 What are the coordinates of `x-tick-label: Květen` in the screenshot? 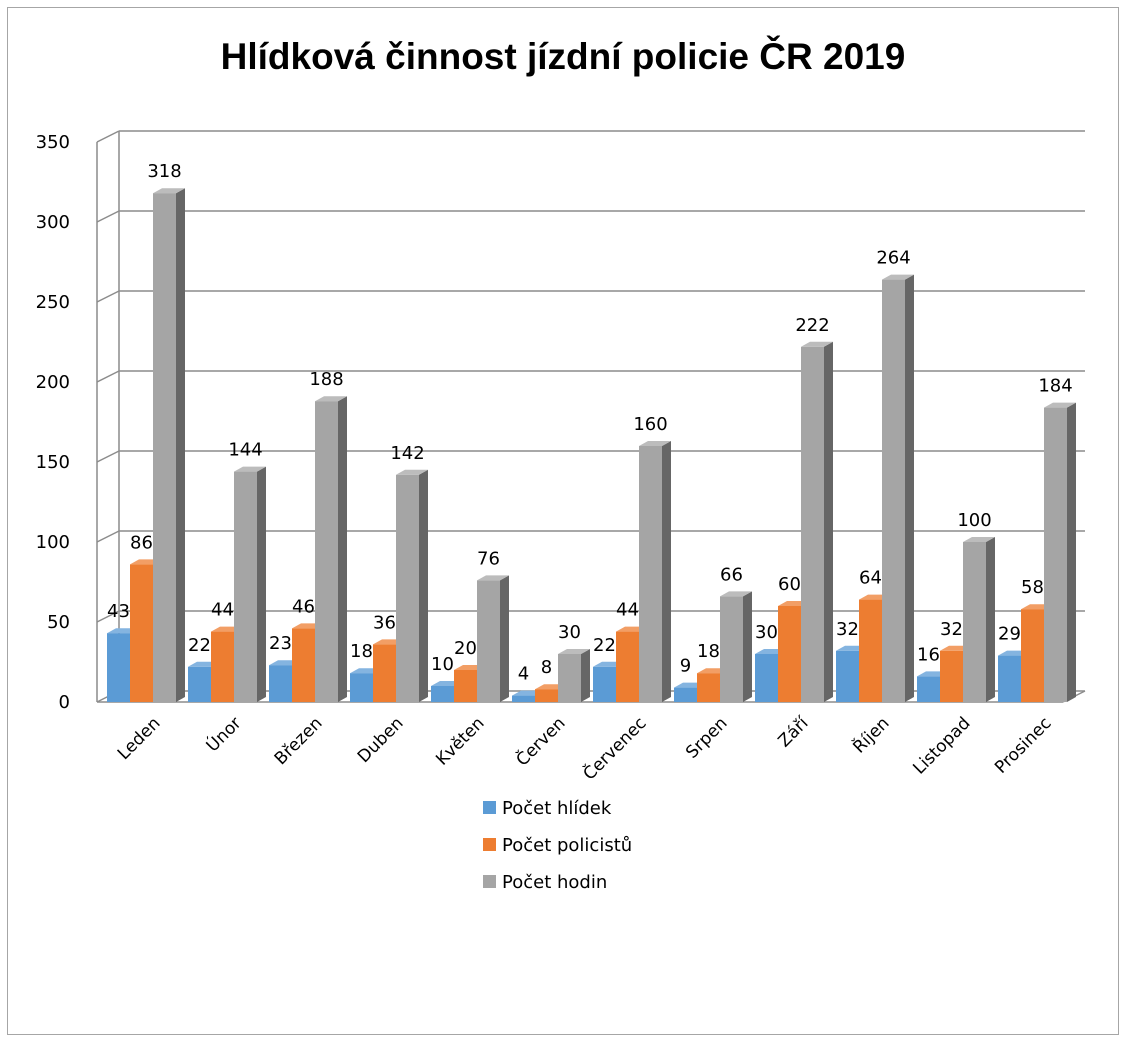 It's located at (460, 741).